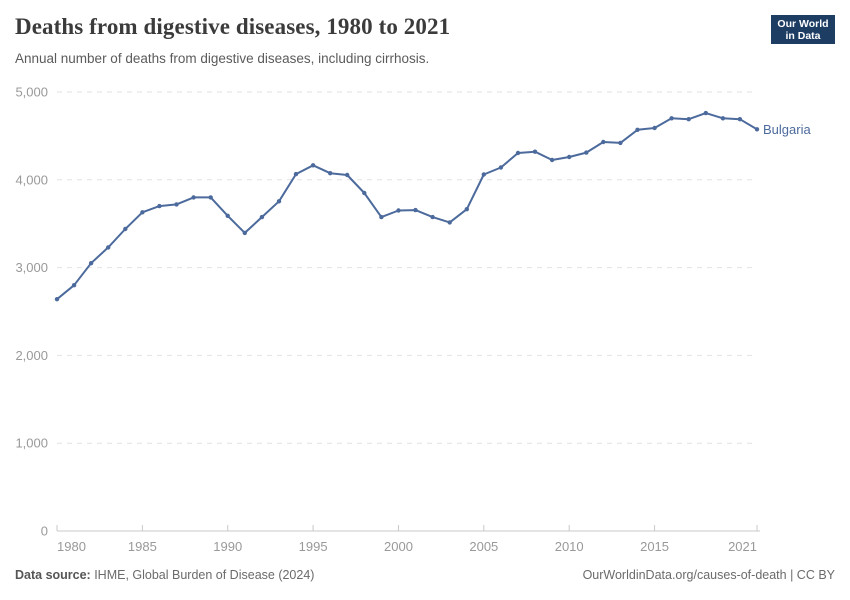  What do you see at coordinates (483, 546) in the screenshot?
I see `x-axis-label: 2005` at bounding box center [483, 546].